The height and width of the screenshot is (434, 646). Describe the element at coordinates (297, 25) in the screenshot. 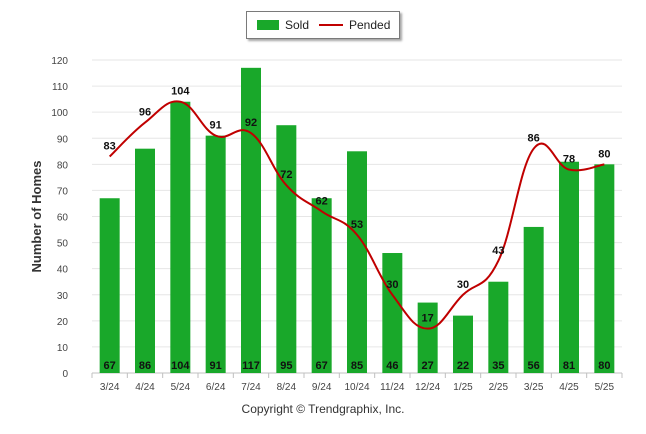

I see `legend-label-sold: Sold` at that location.